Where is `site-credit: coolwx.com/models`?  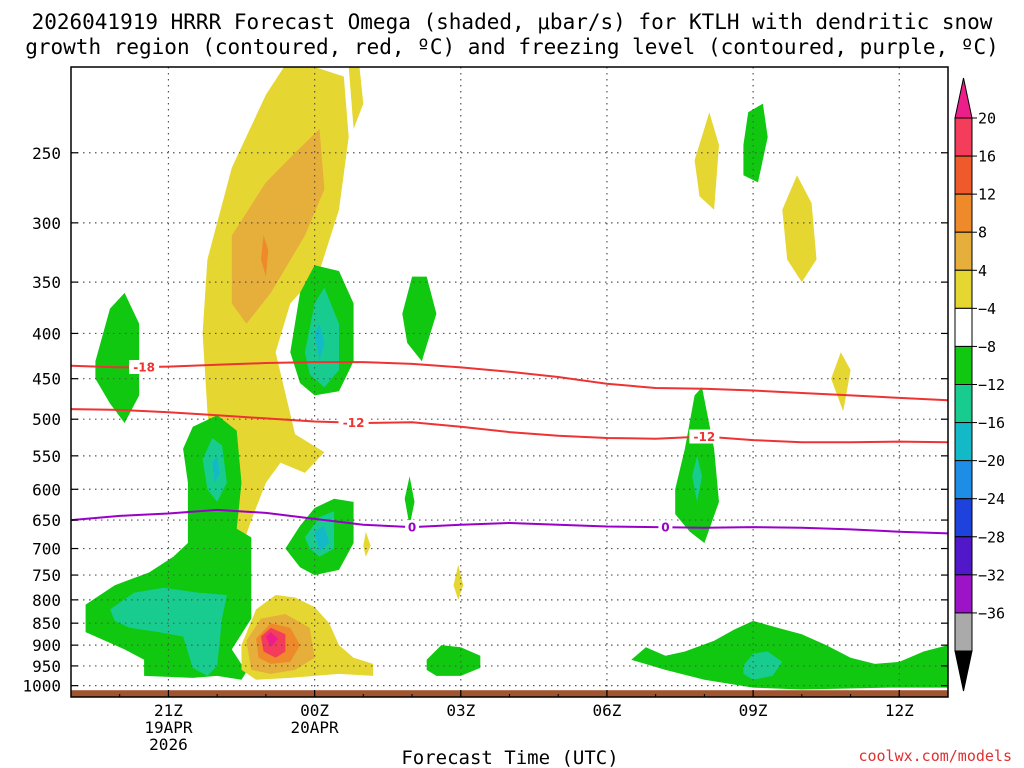 site-credit: coolwx.com/models is located at coordinates (935, 756).